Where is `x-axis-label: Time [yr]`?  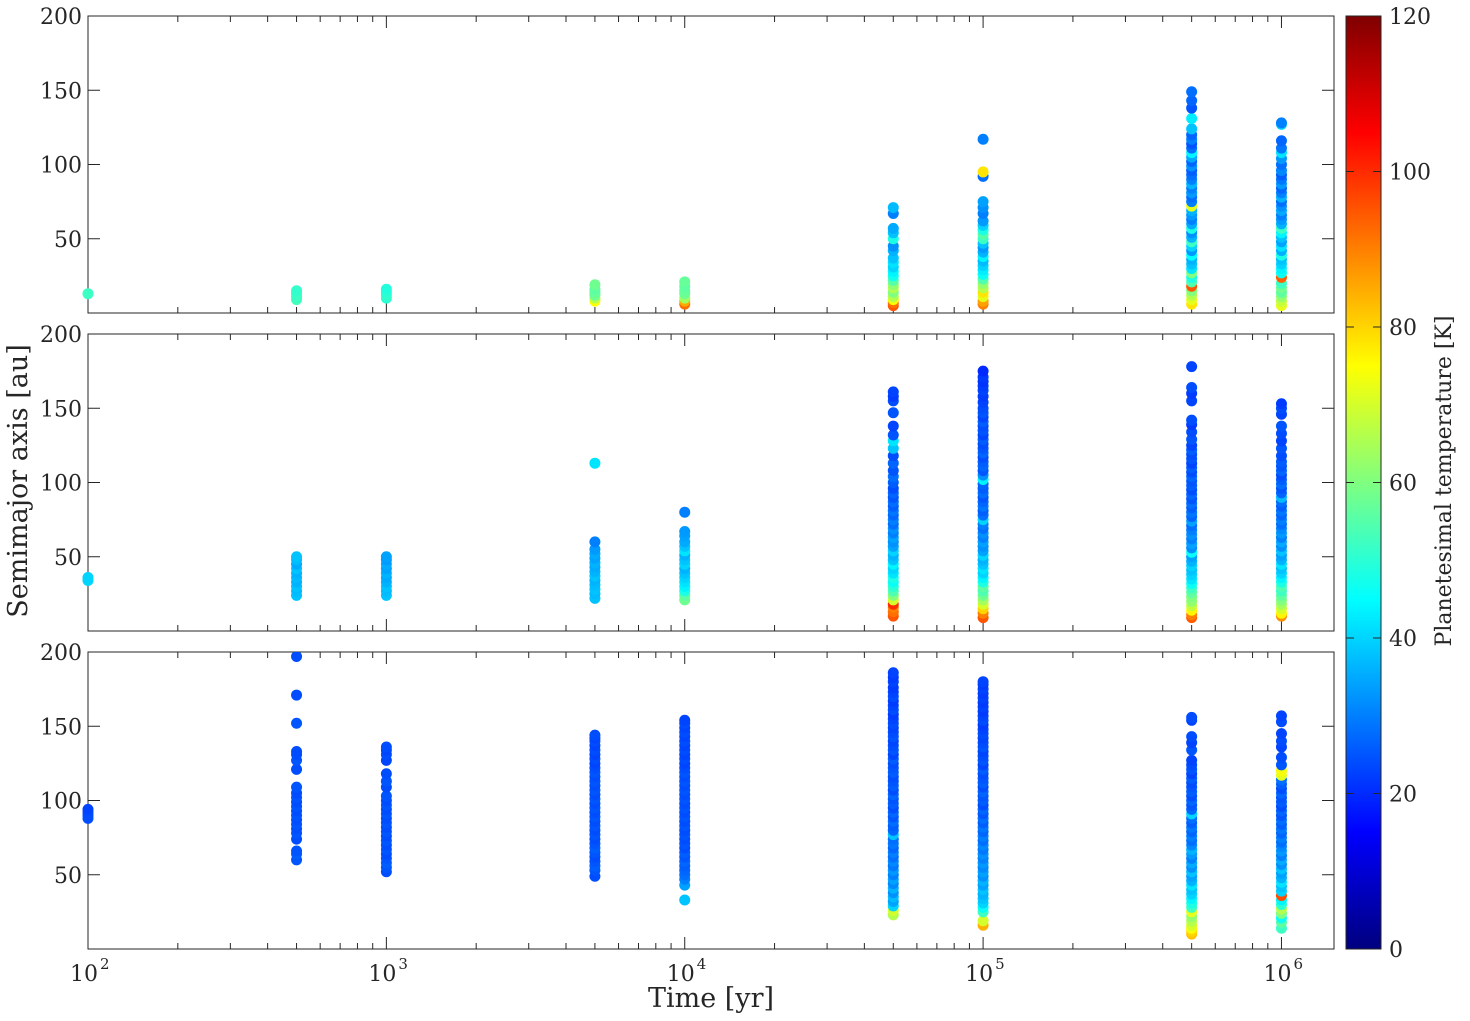 x-axis-label: Time [yr] is located at coordinates (711, 998).